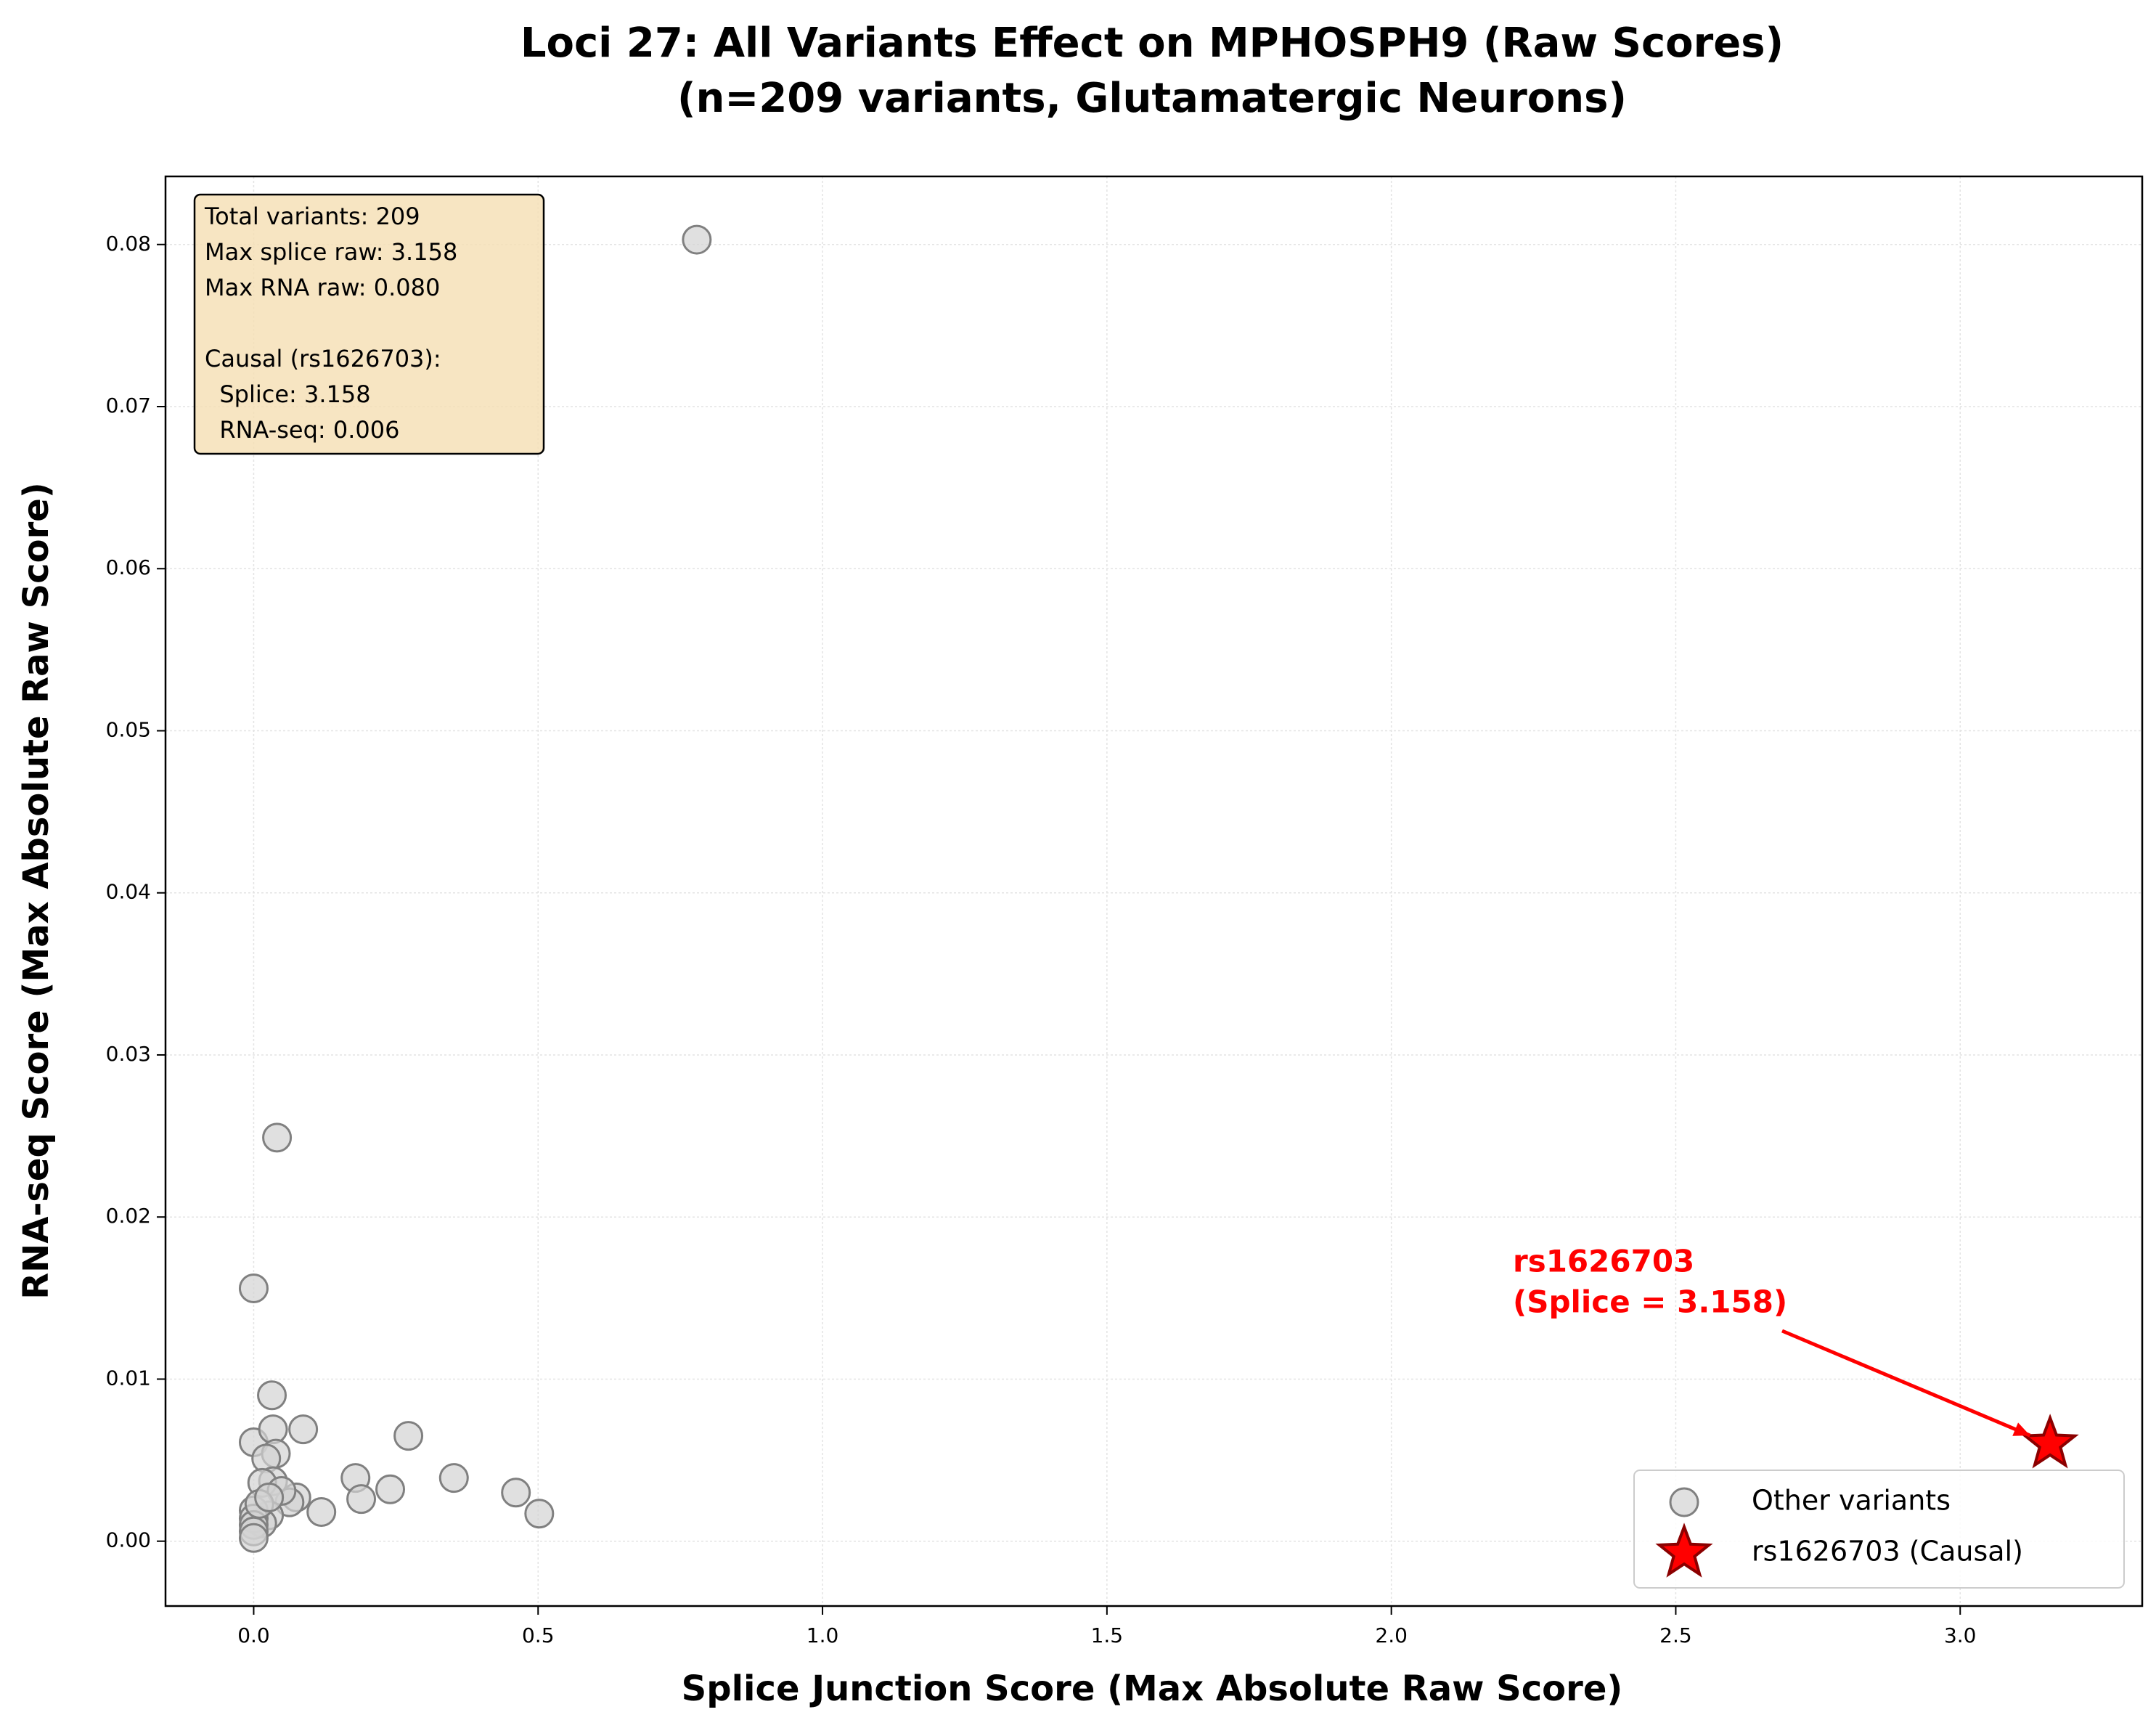  Describe the element at coordinates (129, 892) in the screenshot. I see `y-tick-label: 0.04` at that location.